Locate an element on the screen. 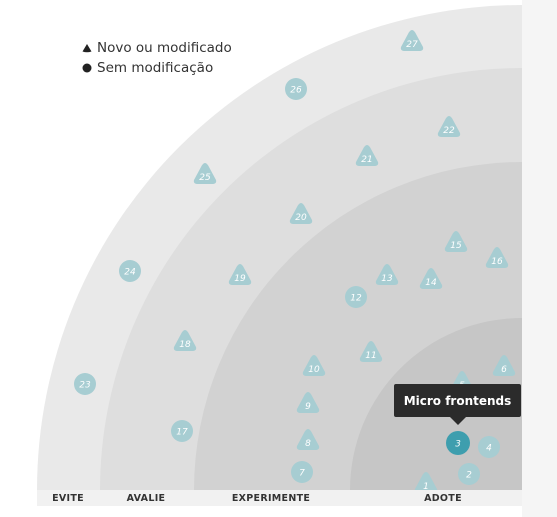 This screenshot has width=557, height=517. blip-7: 7 is located at coordinates (302, 472).